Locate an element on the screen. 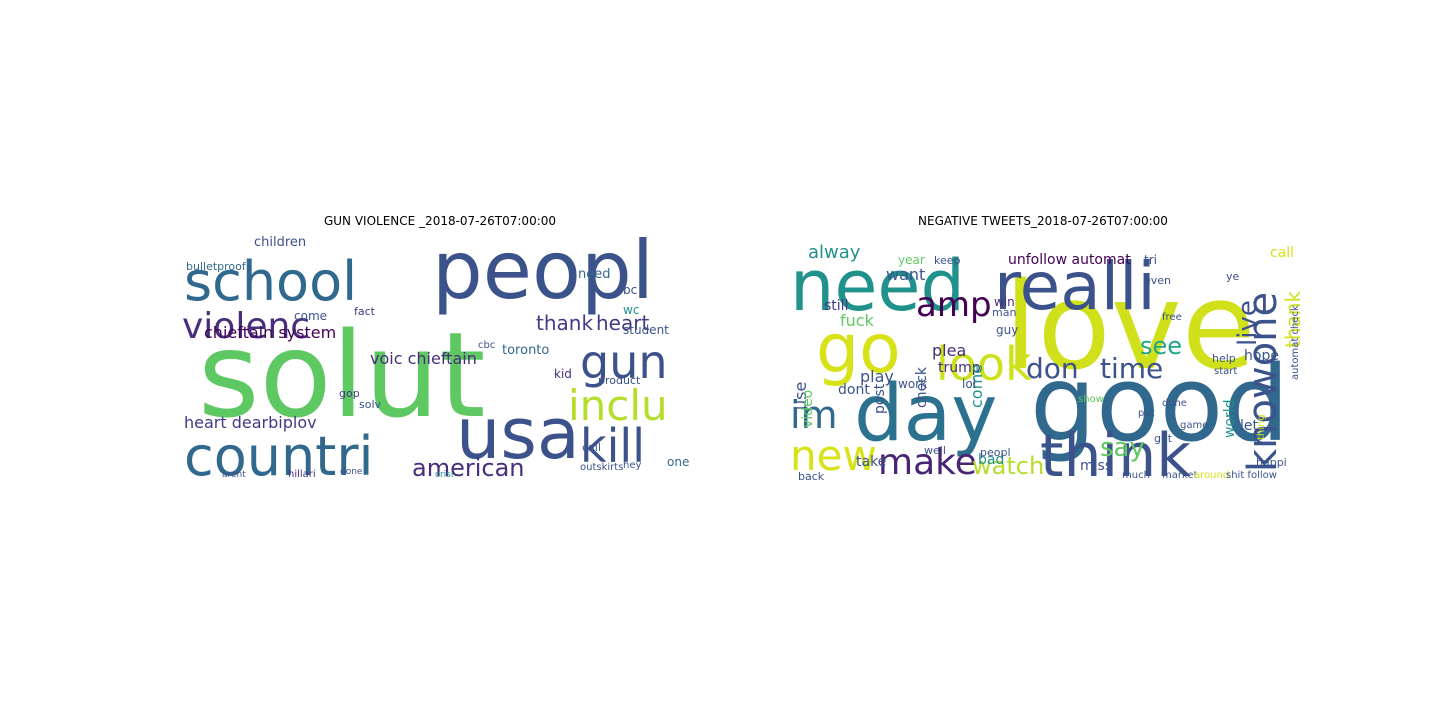  gun-violence-word: solv is located at coordinates (370, 404).